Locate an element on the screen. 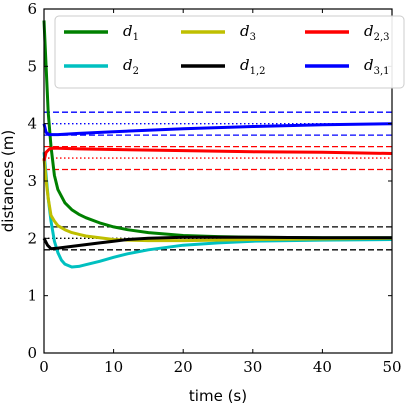 This screenshot has height=407, width=407. legend-label: d1 is located at coordinates (131, 32).